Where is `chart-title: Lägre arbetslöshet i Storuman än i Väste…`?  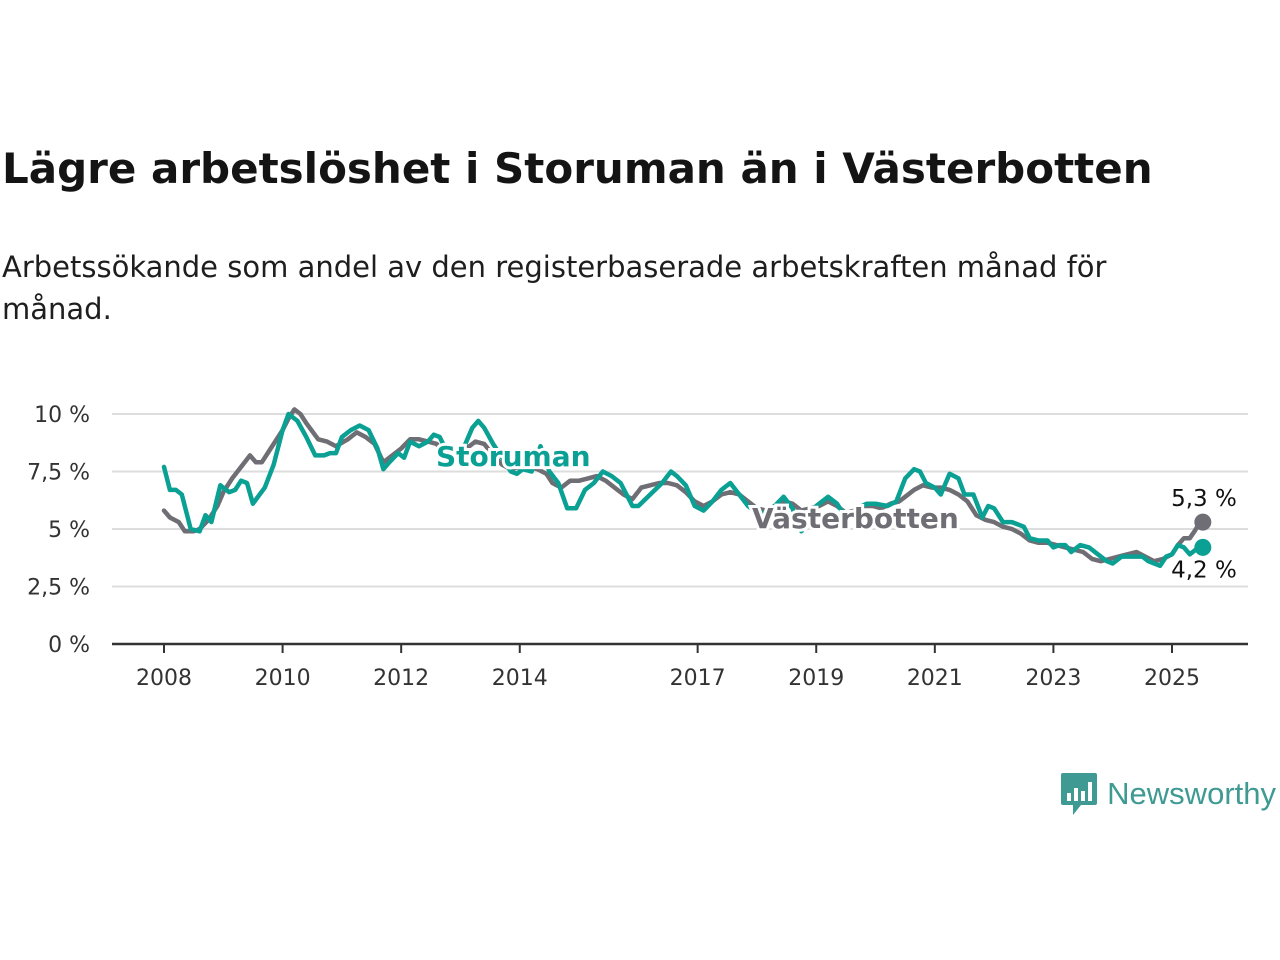
chart-title: Lägre arbetslöshet i Storuman än i Väste… is located at coordinates (577, 168).